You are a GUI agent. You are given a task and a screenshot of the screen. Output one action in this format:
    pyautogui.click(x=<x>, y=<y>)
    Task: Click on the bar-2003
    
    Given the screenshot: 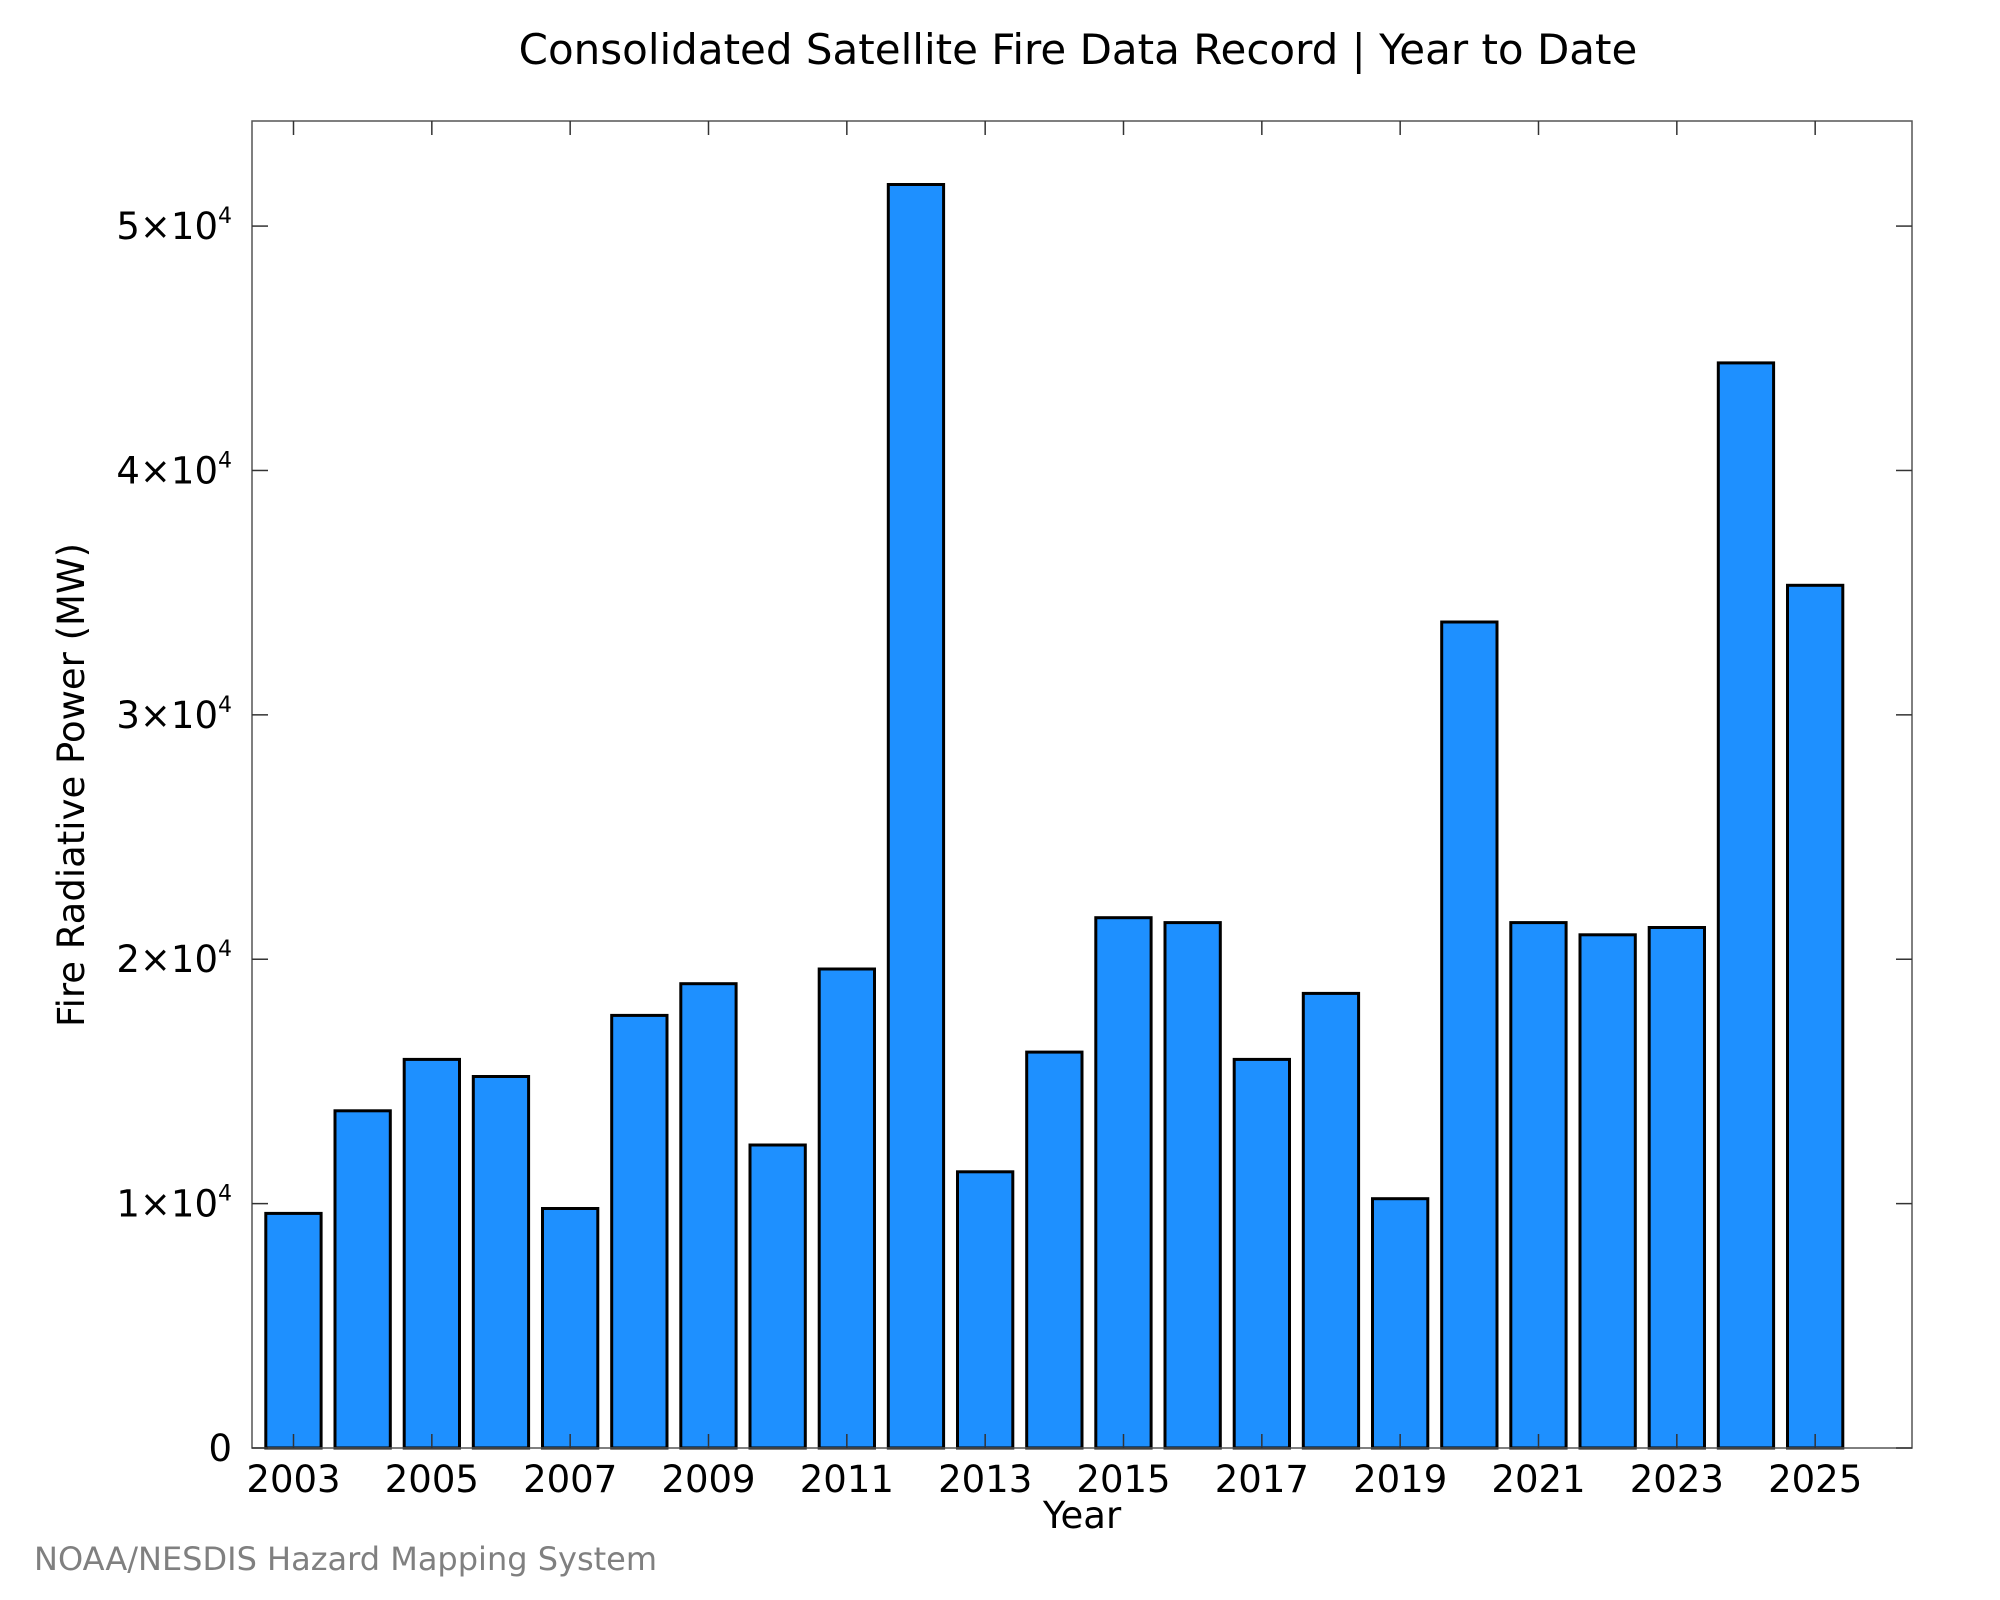 What is the action you would take?
    pyautogui.click(x=293, y=1330)
    